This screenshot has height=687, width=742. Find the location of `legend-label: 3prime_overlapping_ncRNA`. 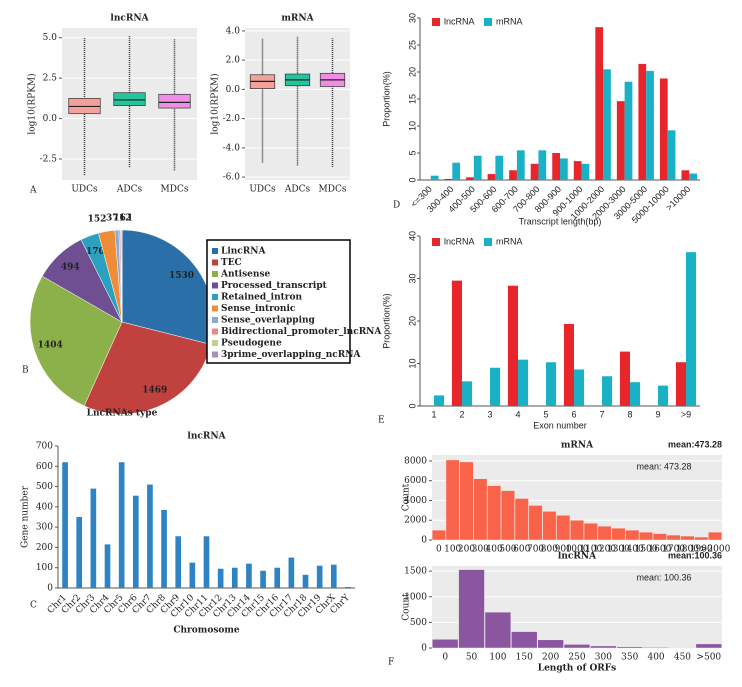

legend-label: 3prime_overlapping_ncRNA is located at coordinates (291, 355).